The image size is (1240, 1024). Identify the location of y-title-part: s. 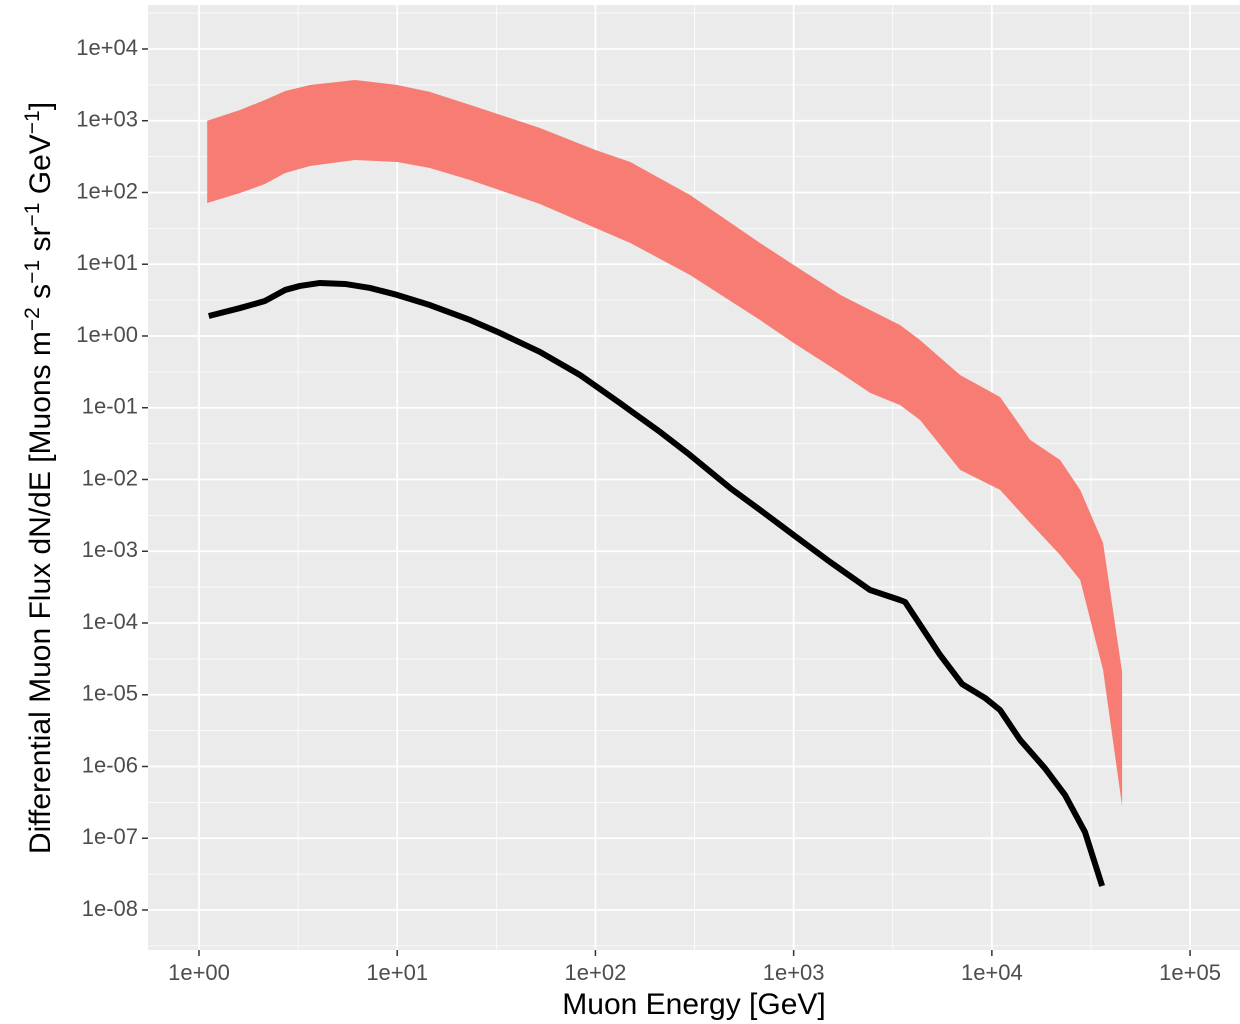
(40, 295).